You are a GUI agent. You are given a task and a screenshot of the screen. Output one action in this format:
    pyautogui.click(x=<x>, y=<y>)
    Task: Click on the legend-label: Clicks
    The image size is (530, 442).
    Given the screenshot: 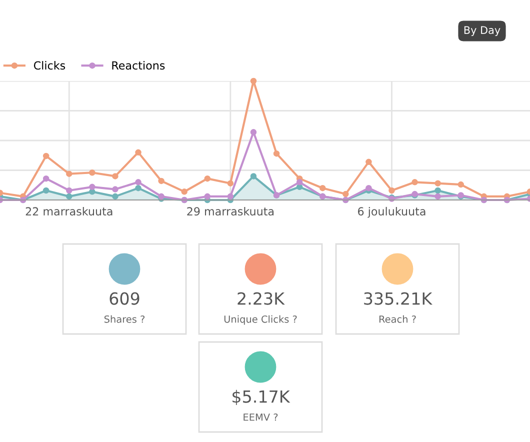 What is the action you would take?
    pyautogui.click(x=50, y=65)
    